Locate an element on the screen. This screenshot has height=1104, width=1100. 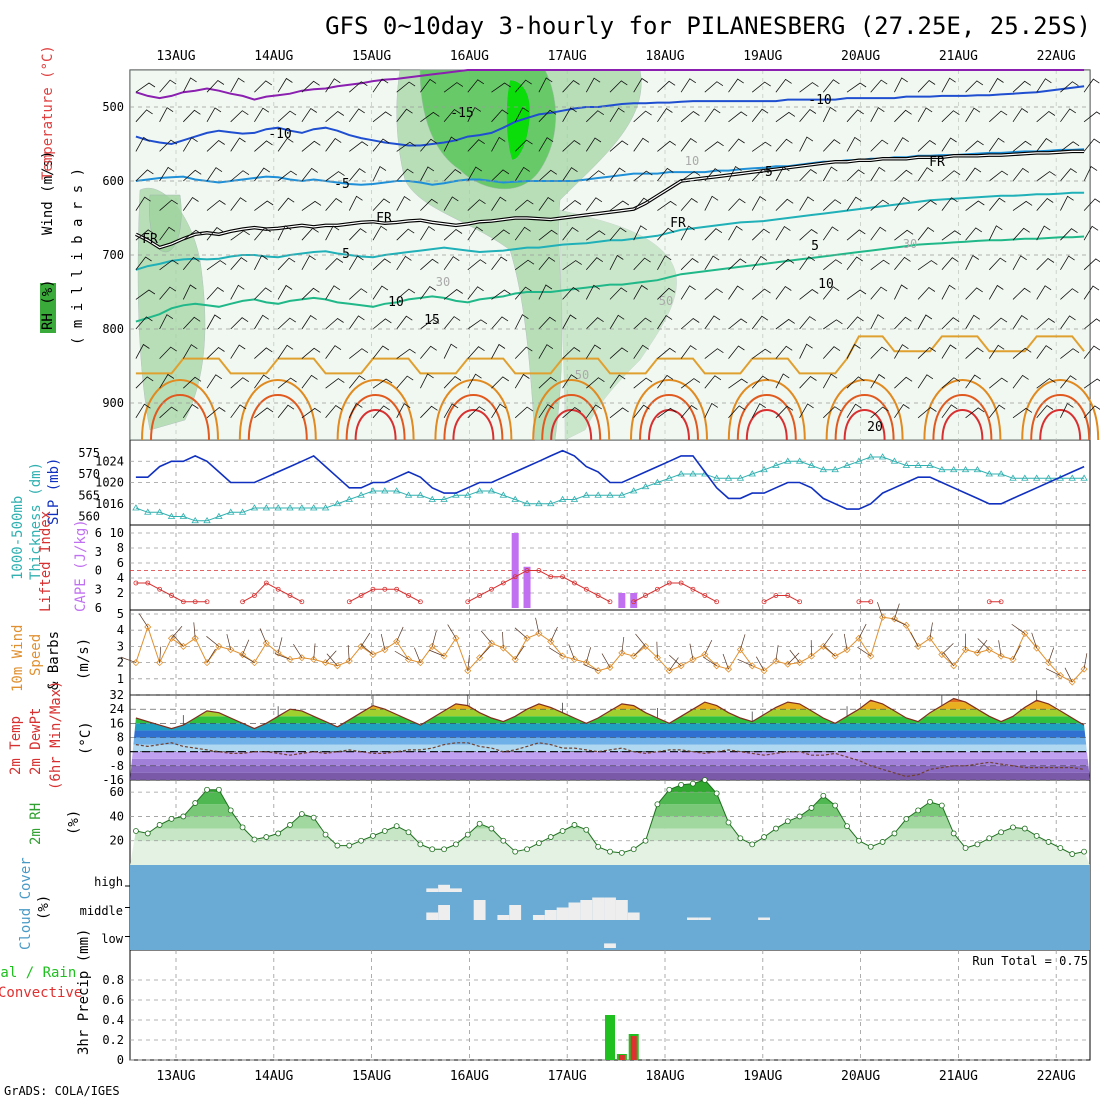
temp-label-3: (6hr Min/Max) is located at coordinates (56, 735).